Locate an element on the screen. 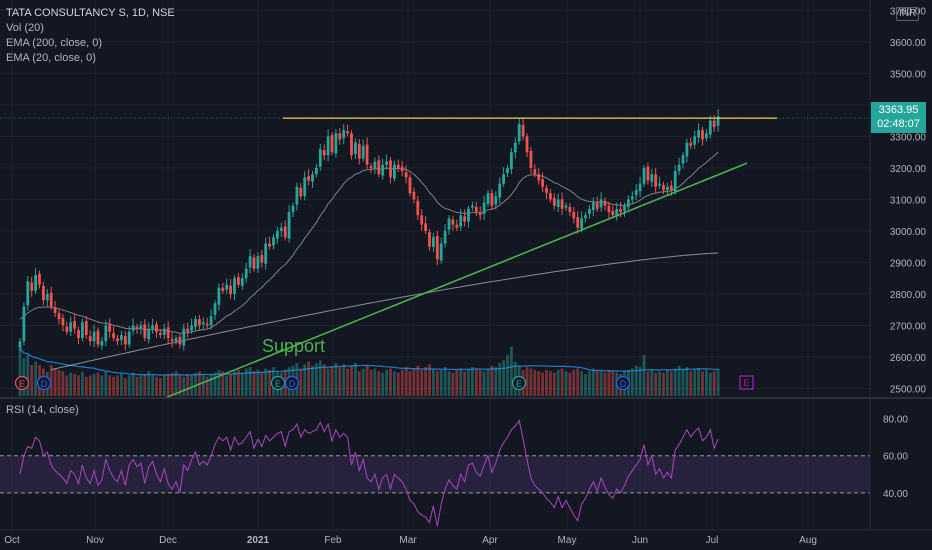 The image size is (932, 550). indicator-ema200: EMA (200, close, 0) is located at coordinates (54, 43).